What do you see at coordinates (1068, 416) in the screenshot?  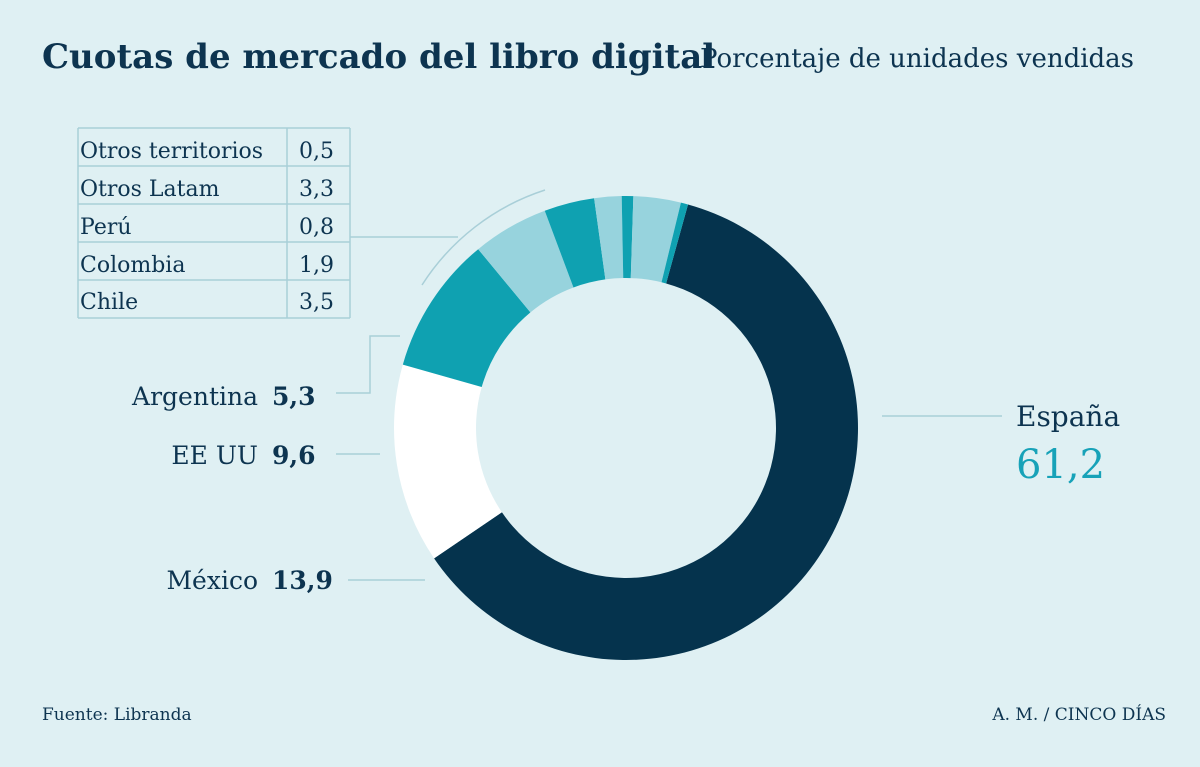 I see `label-name-espana: España` at bounding box center [1068, 416].